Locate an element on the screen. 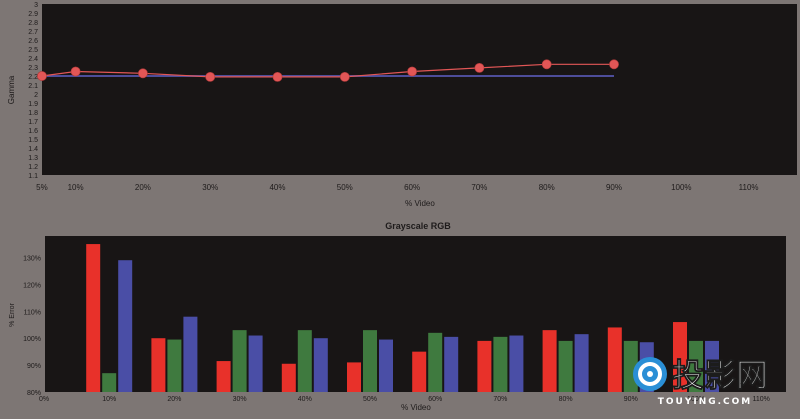  grayscale-x-tick-label: 50% is located at coordinates (370, 399).